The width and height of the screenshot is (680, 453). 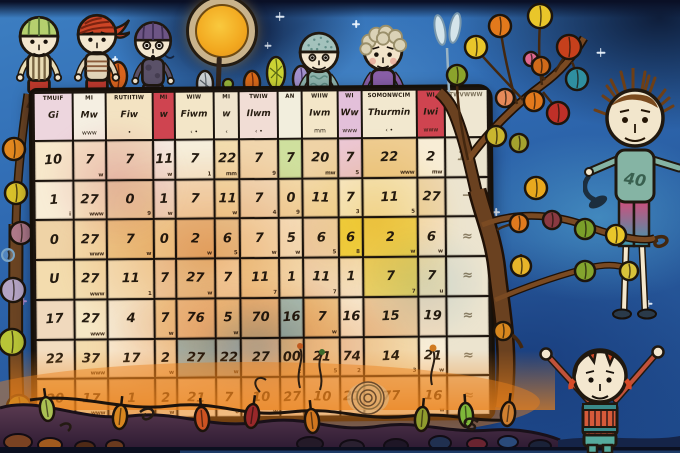 What do you see at coordinates (389, 157) in the screenshot?
I see `calendar-cell: 22 www` at bounding box center [389, 157].